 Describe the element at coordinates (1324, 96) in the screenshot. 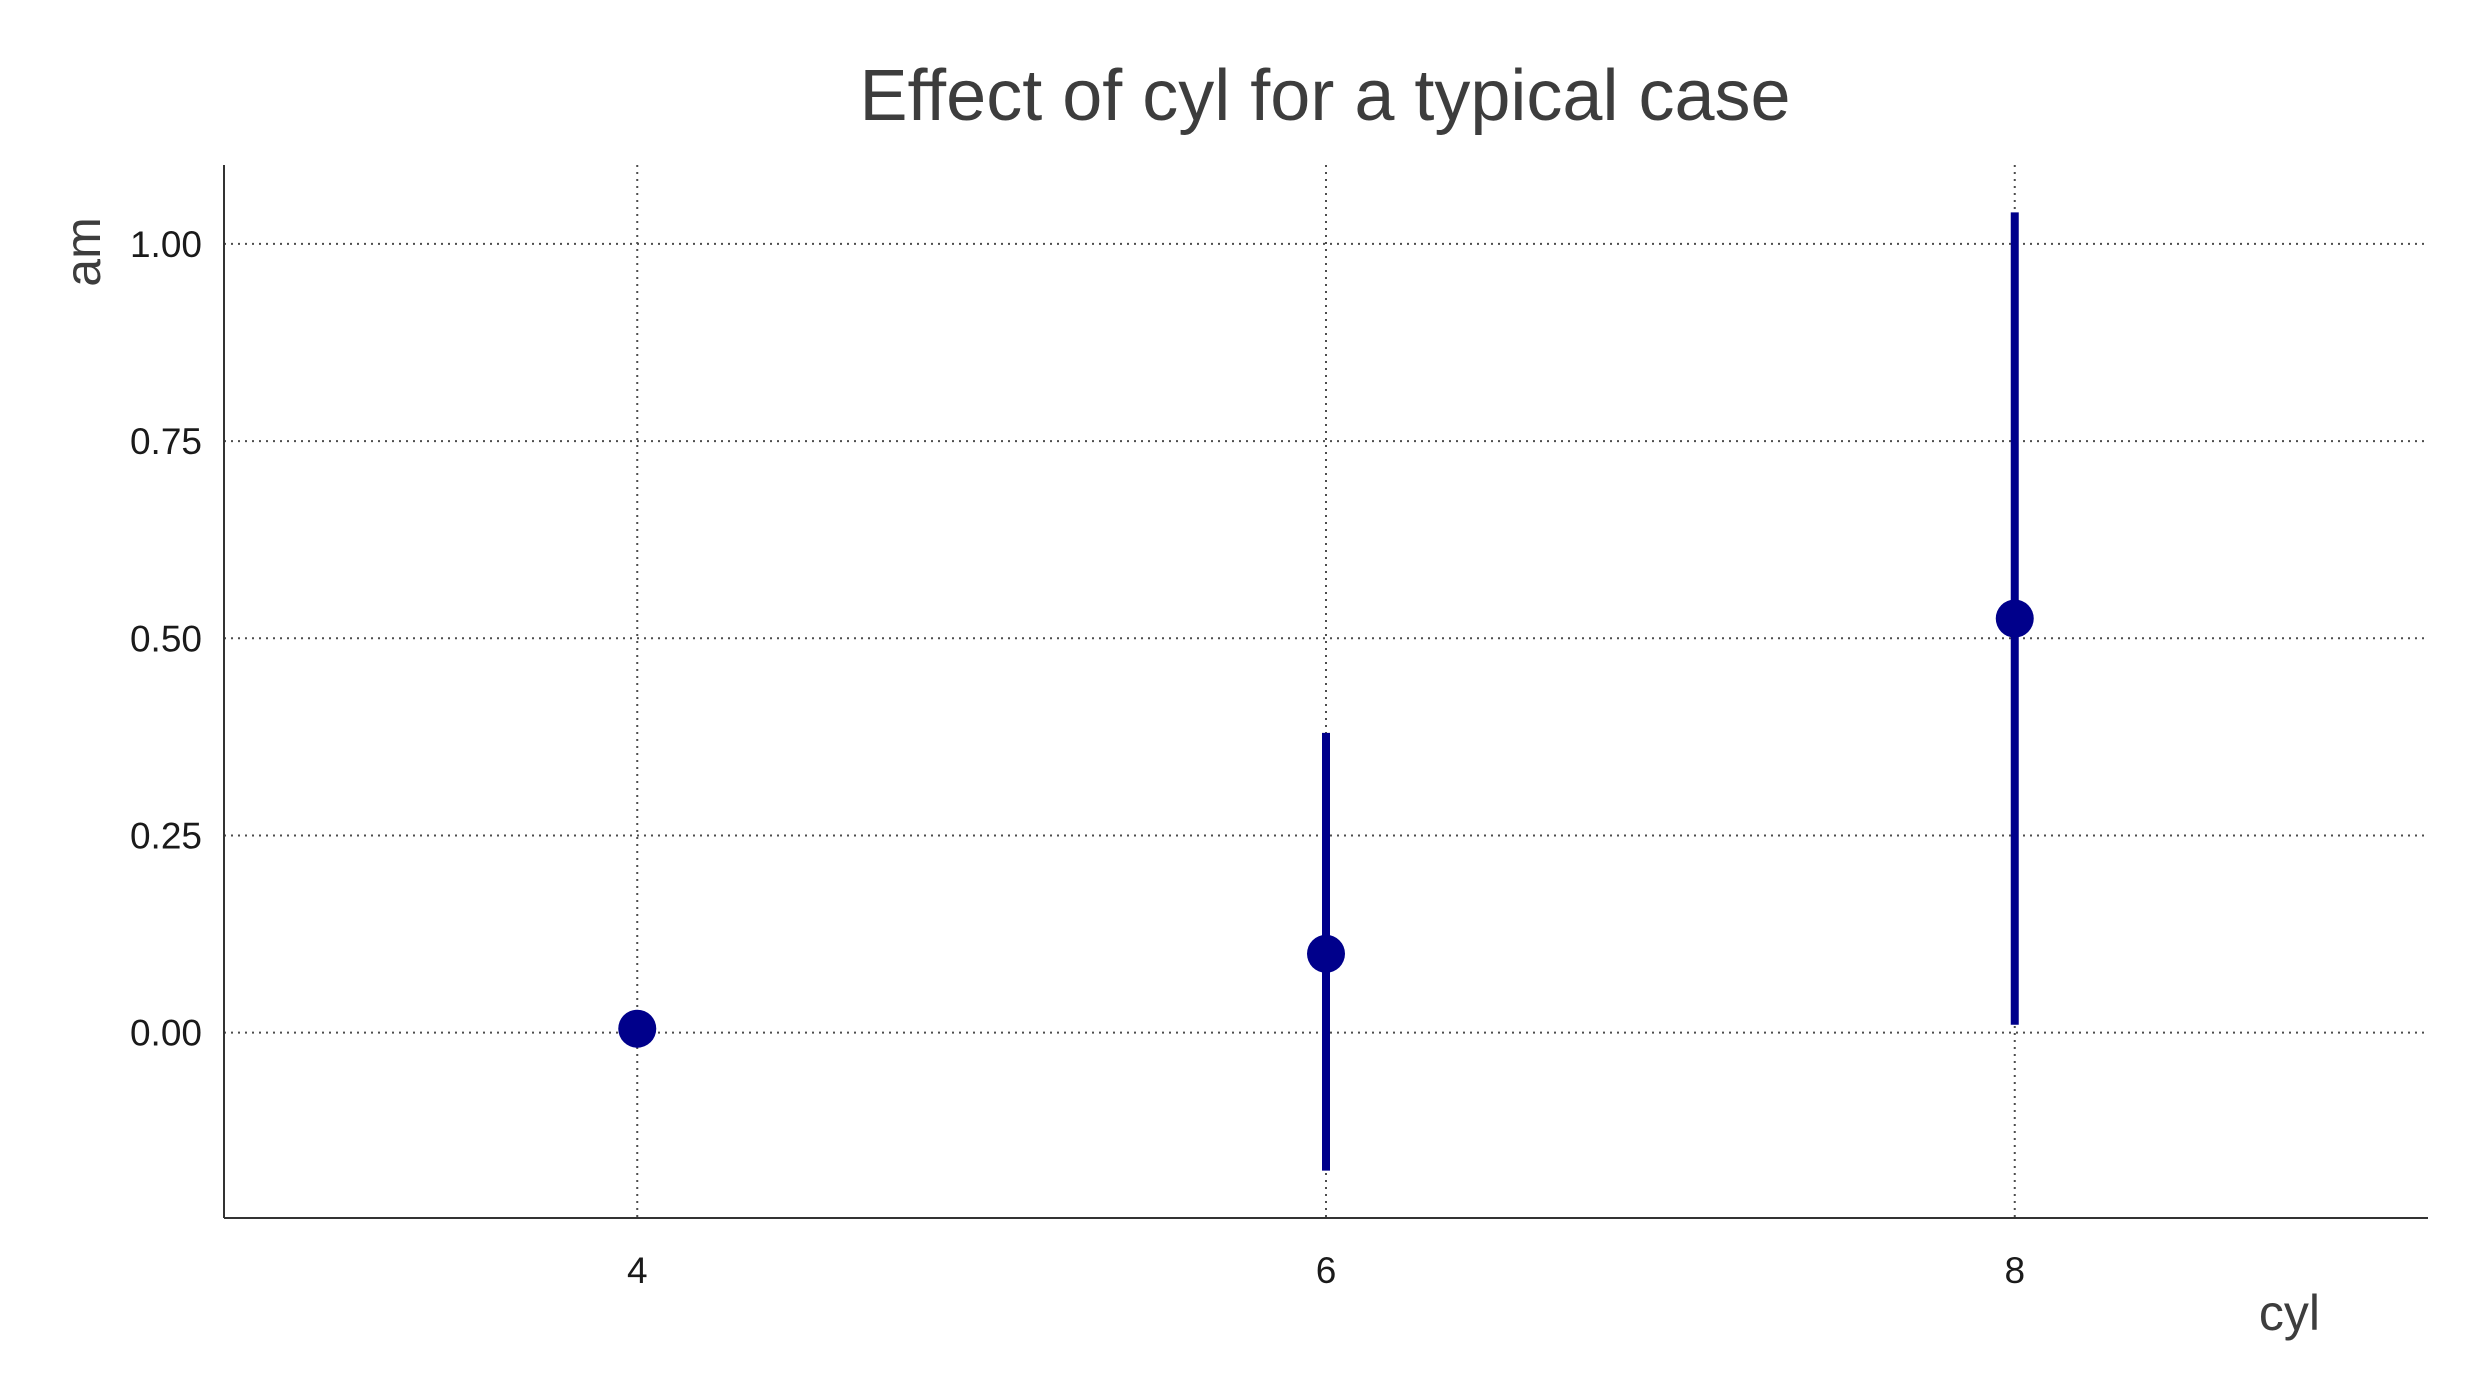

I see `chart-title: Effect of cyl for a typical case` at that location.